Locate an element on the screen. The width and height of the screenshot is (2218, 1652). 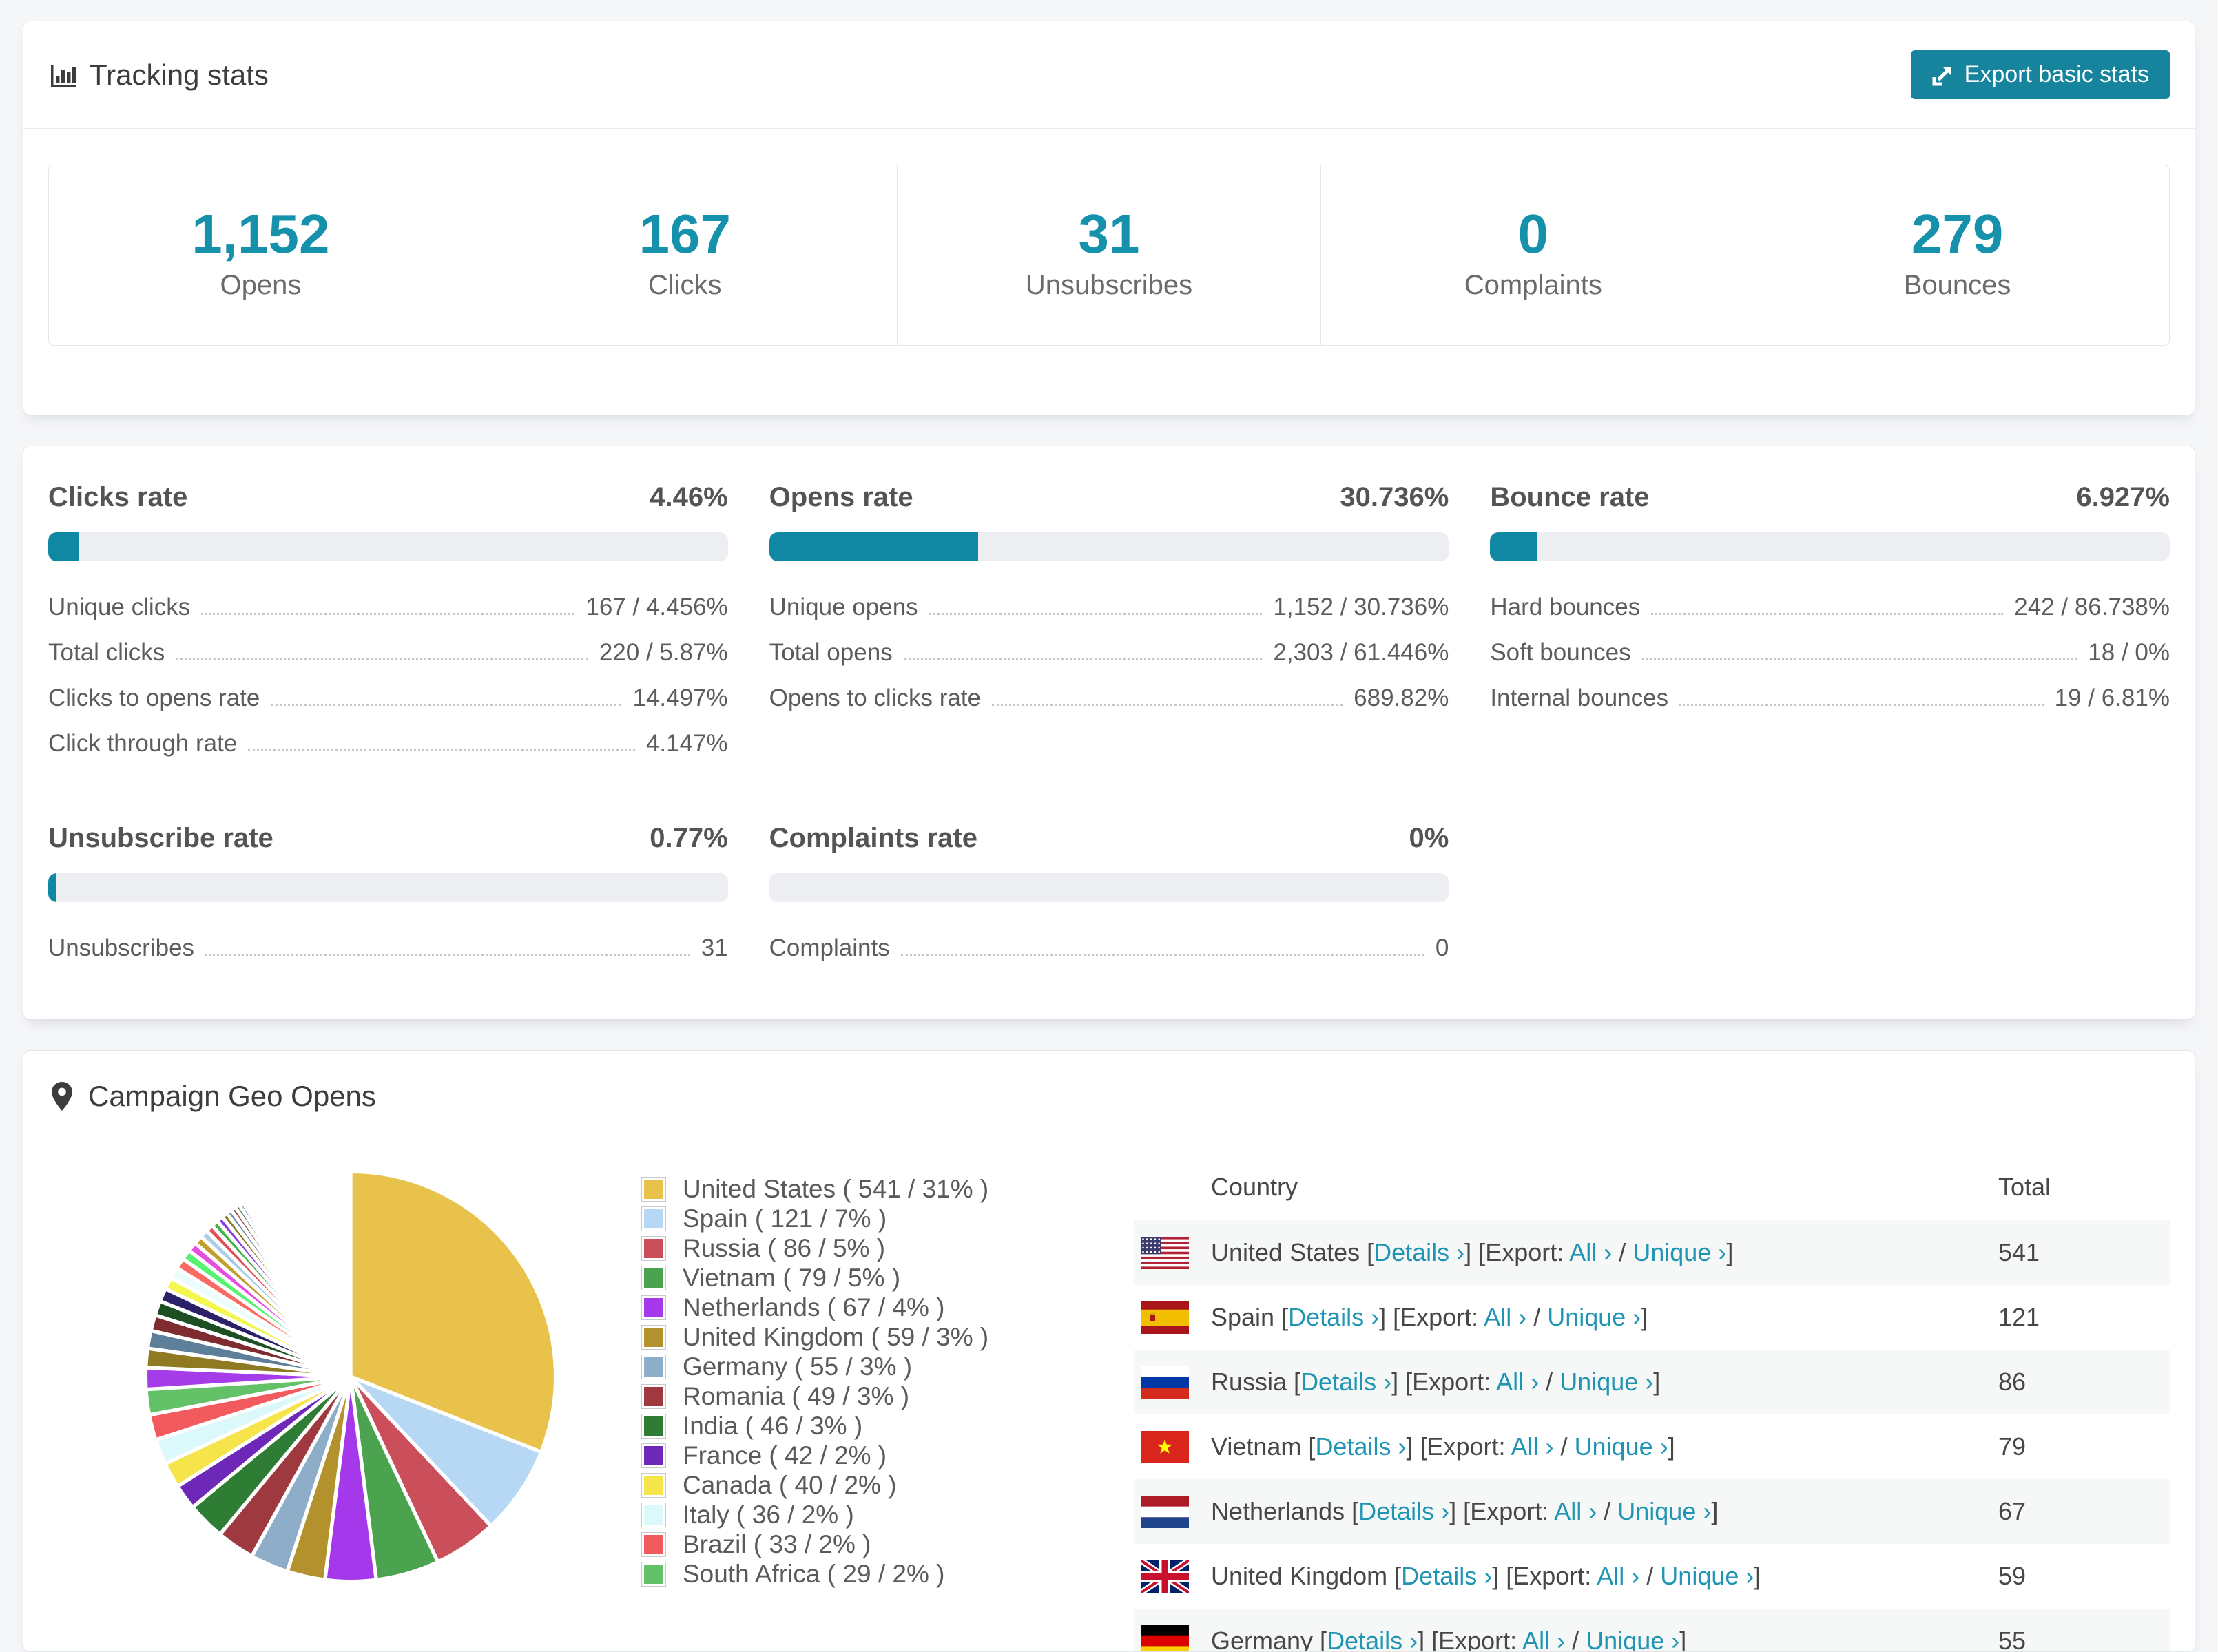
rate-detail-rows: Complaints 0 is located at coordinates (1109, 948).